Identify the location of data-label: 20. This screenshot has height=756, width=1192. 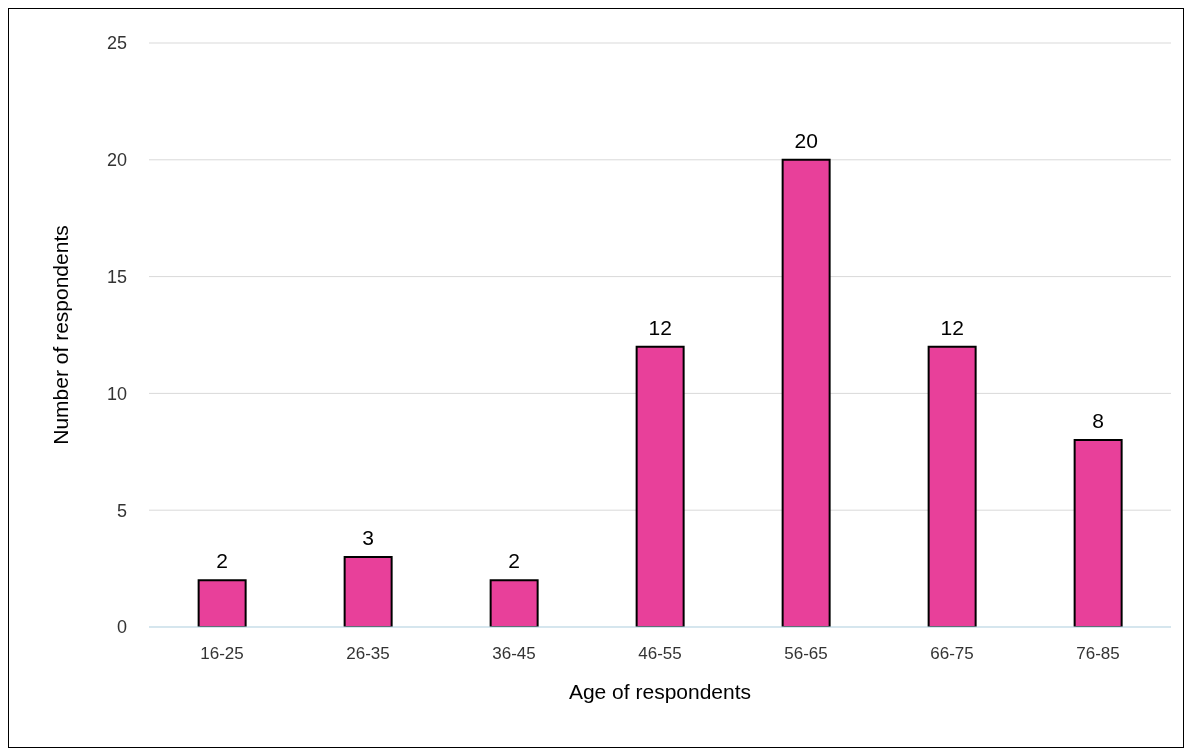
(806, 140).